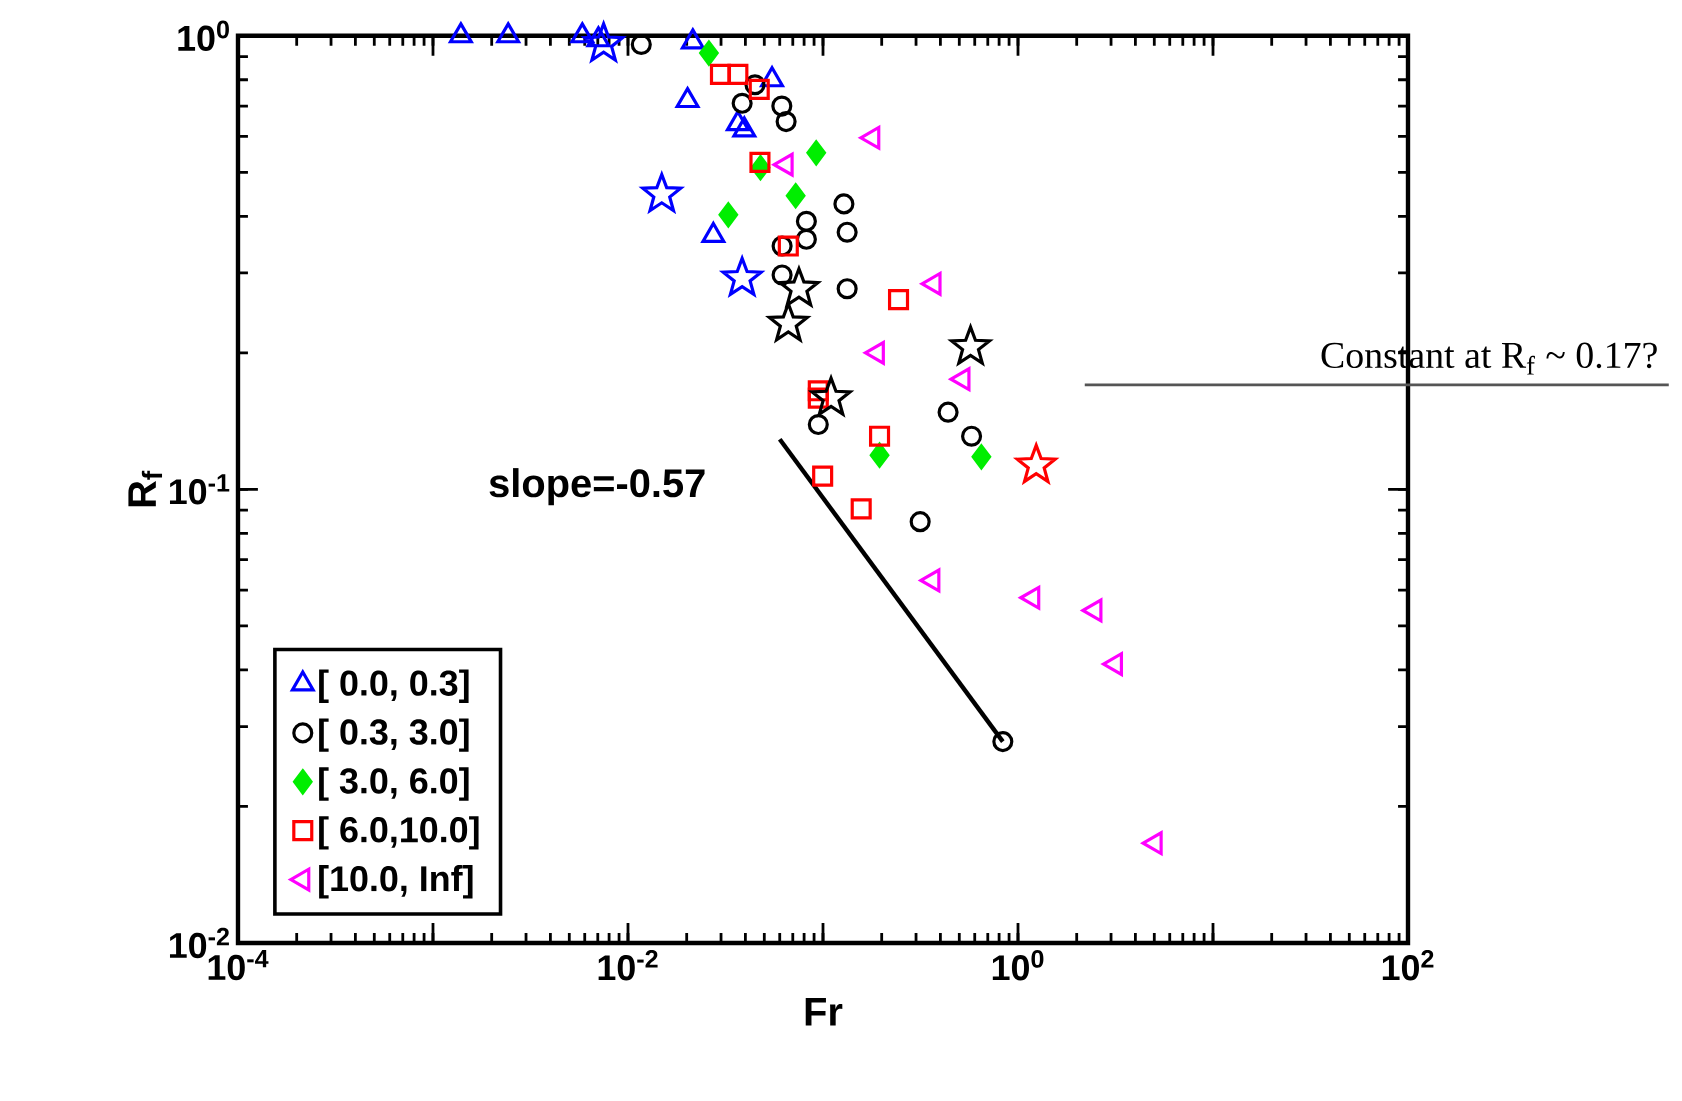 This screenshot has height=1101, width=1682. What do you see at coordinates (394, 784) in the screenshot?
I see `legend-label: [ 3.0, 6.0]` at bounding box center [394, 784].